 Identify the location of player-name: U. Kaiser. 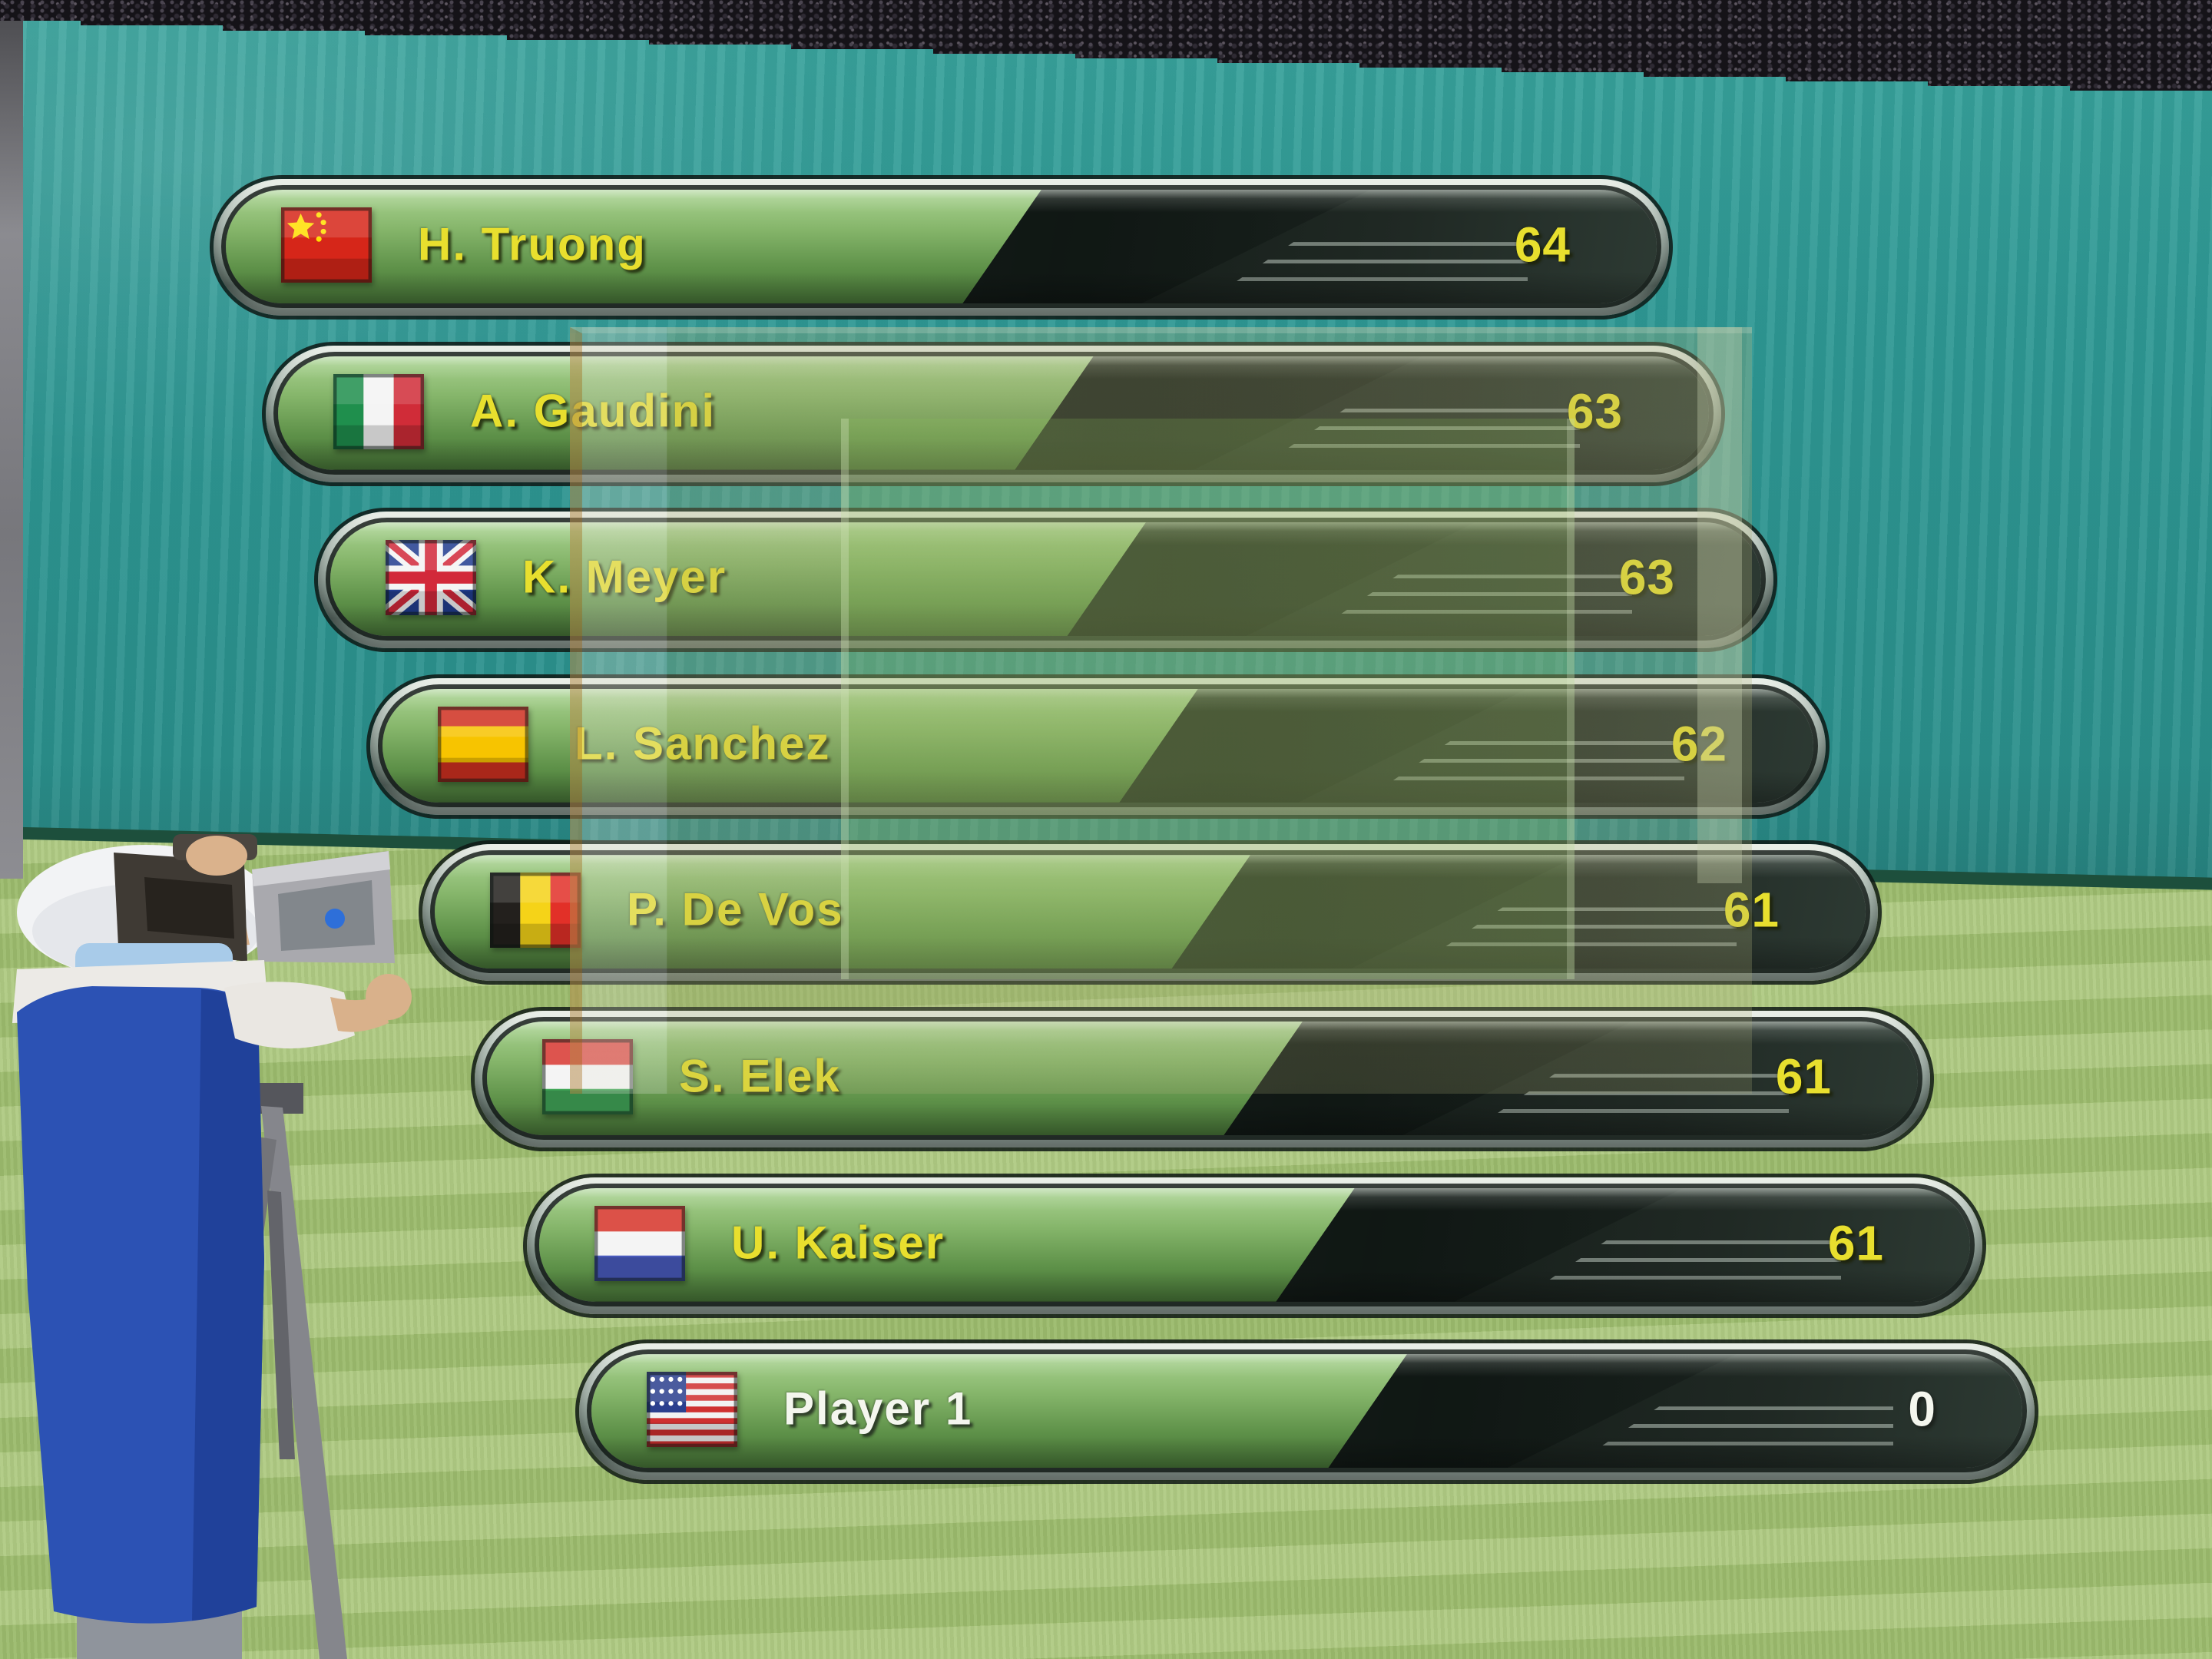
(838, 1243).